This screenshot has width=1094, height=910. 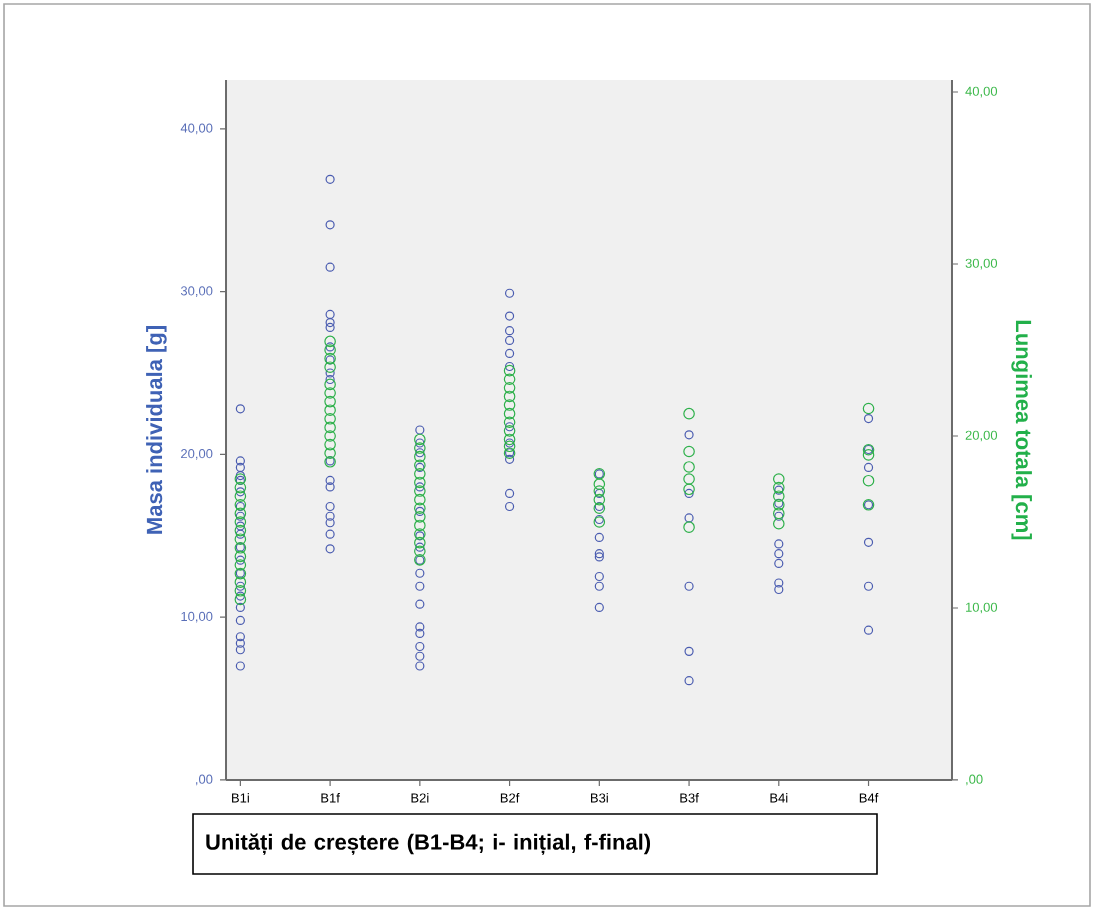 I want to click on x-axis-title: Unități de creștere (B1-B4; i- inițial, f-final), so click(x=428, y=844).